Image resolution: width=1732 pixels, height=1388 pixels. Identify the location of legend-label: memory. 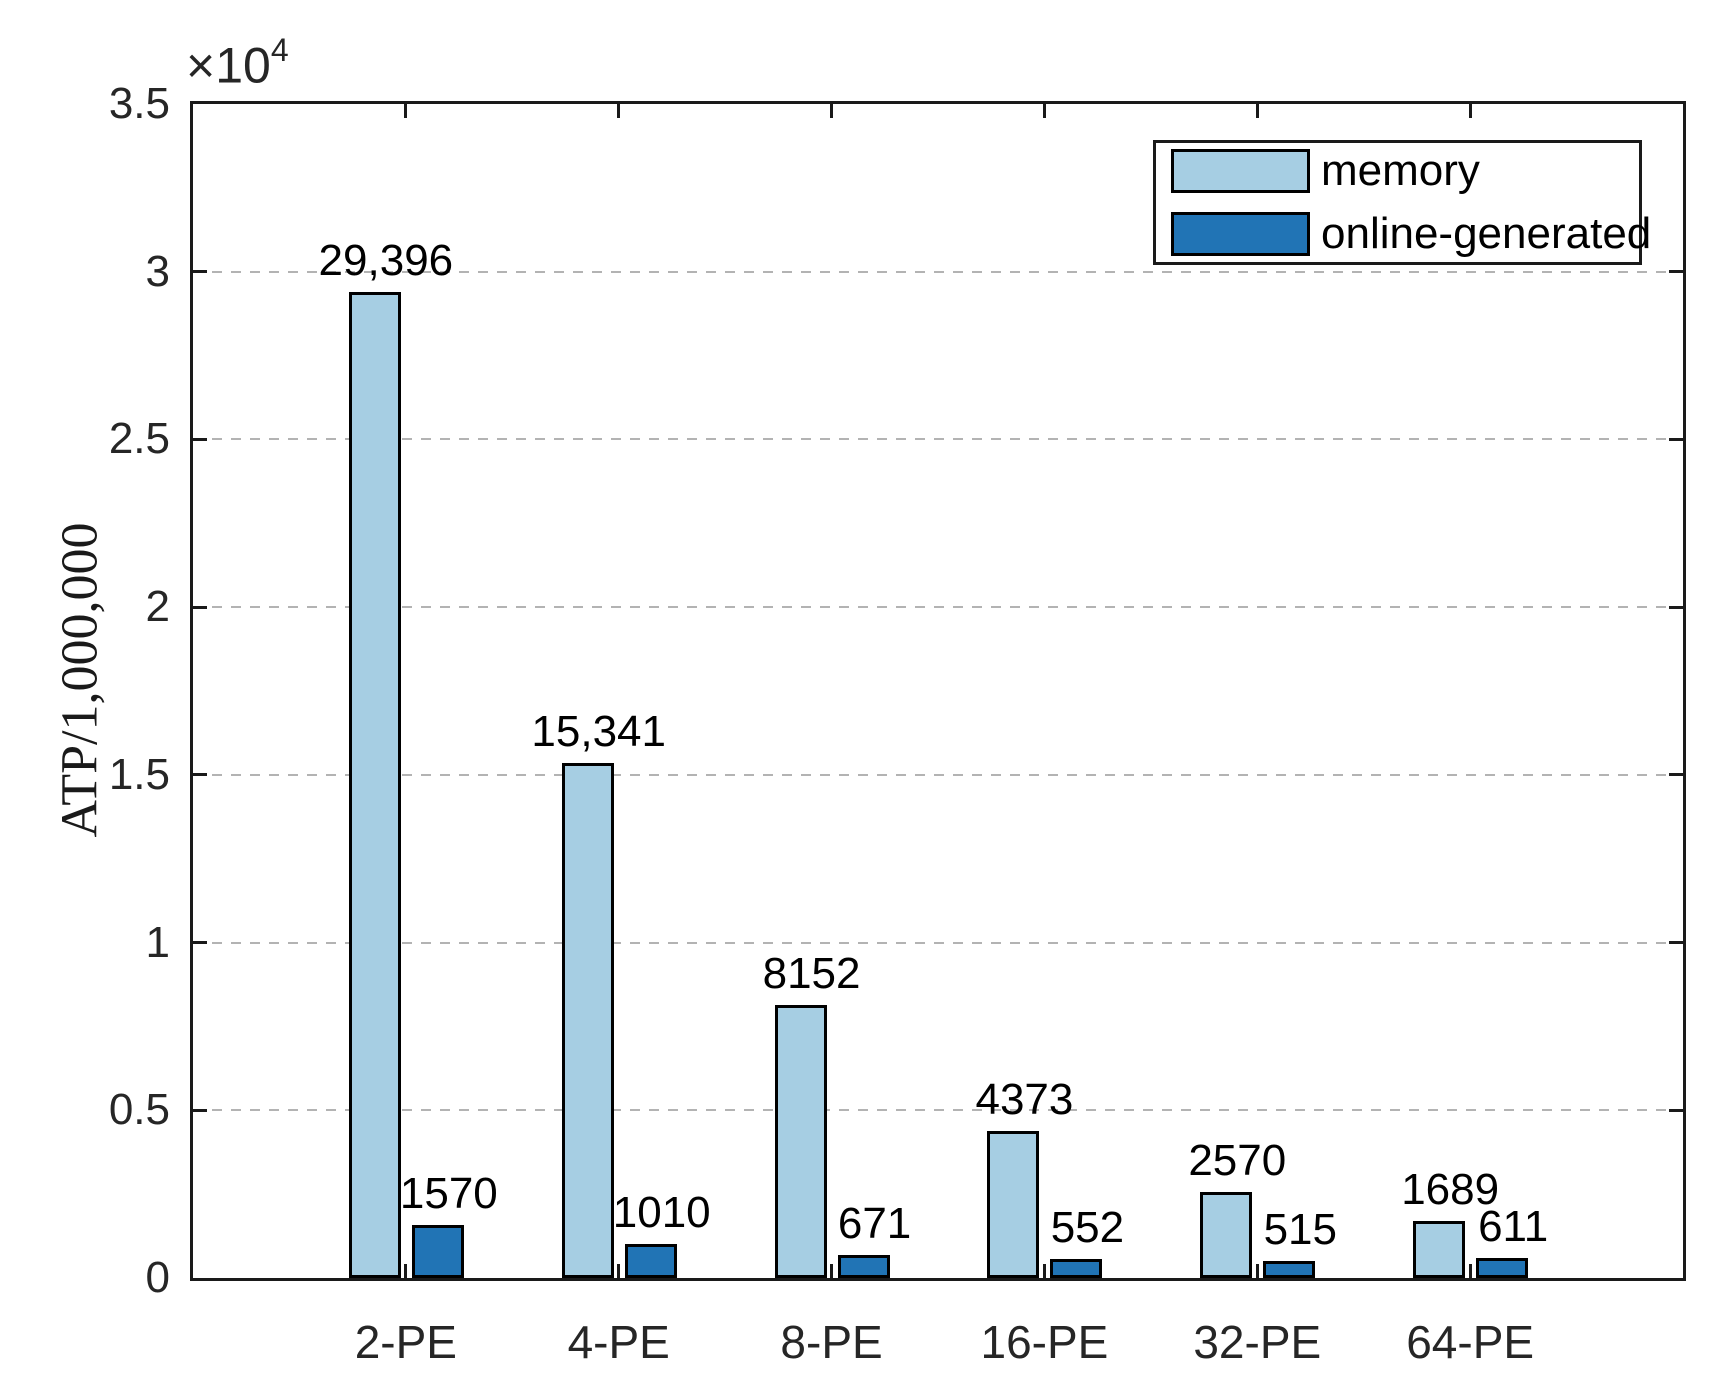
(1400, 170).